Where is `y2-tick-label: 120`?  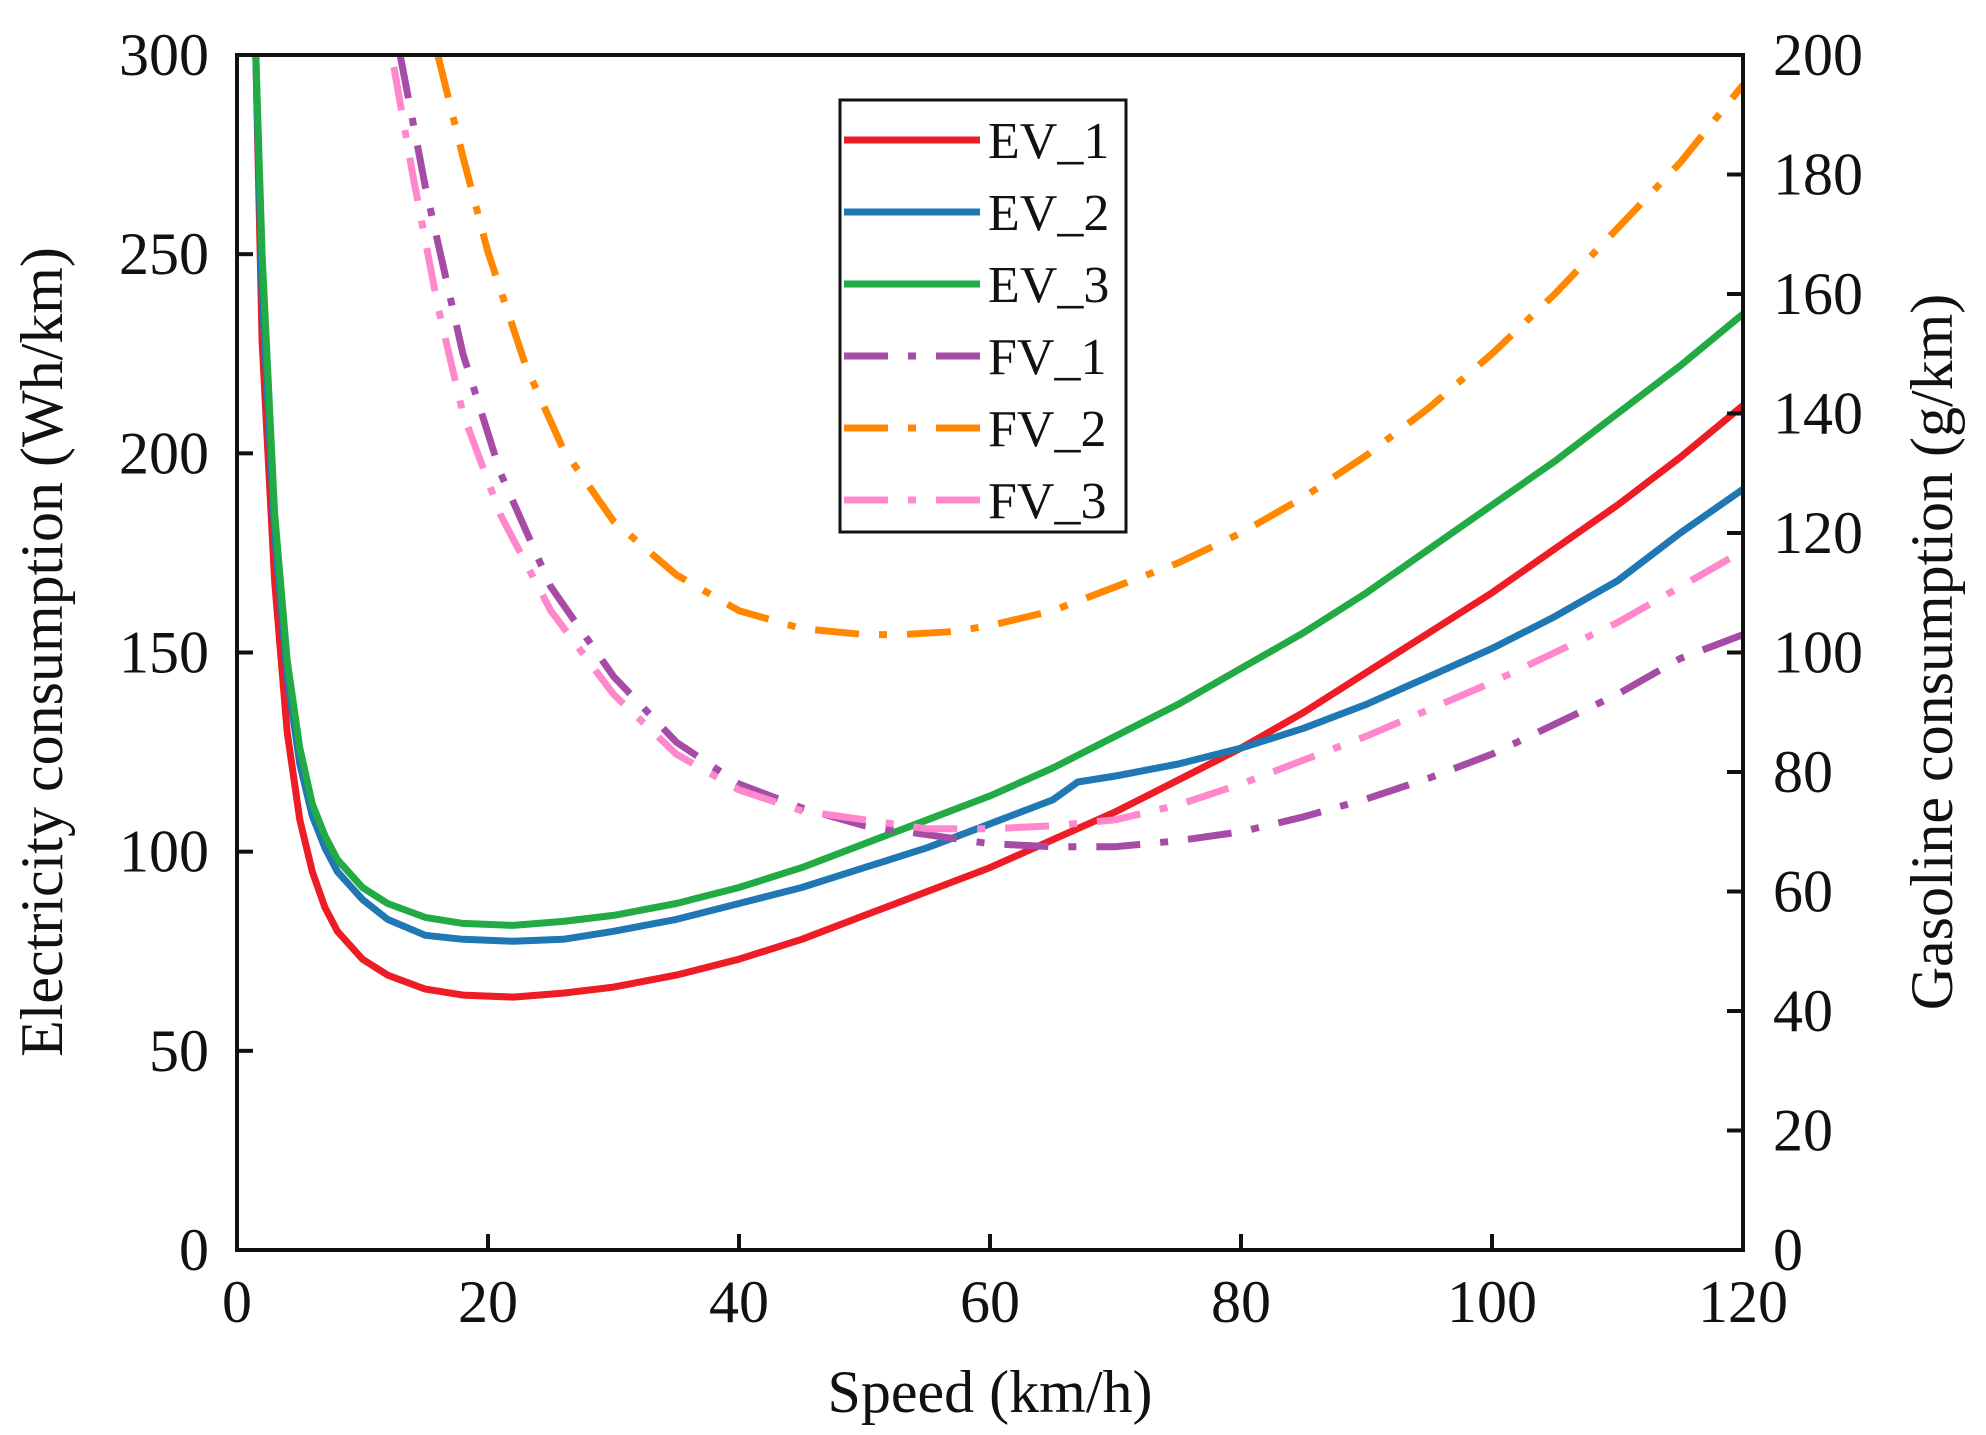 y2-tick-label: 120 is located at coordinates (1818, 533).